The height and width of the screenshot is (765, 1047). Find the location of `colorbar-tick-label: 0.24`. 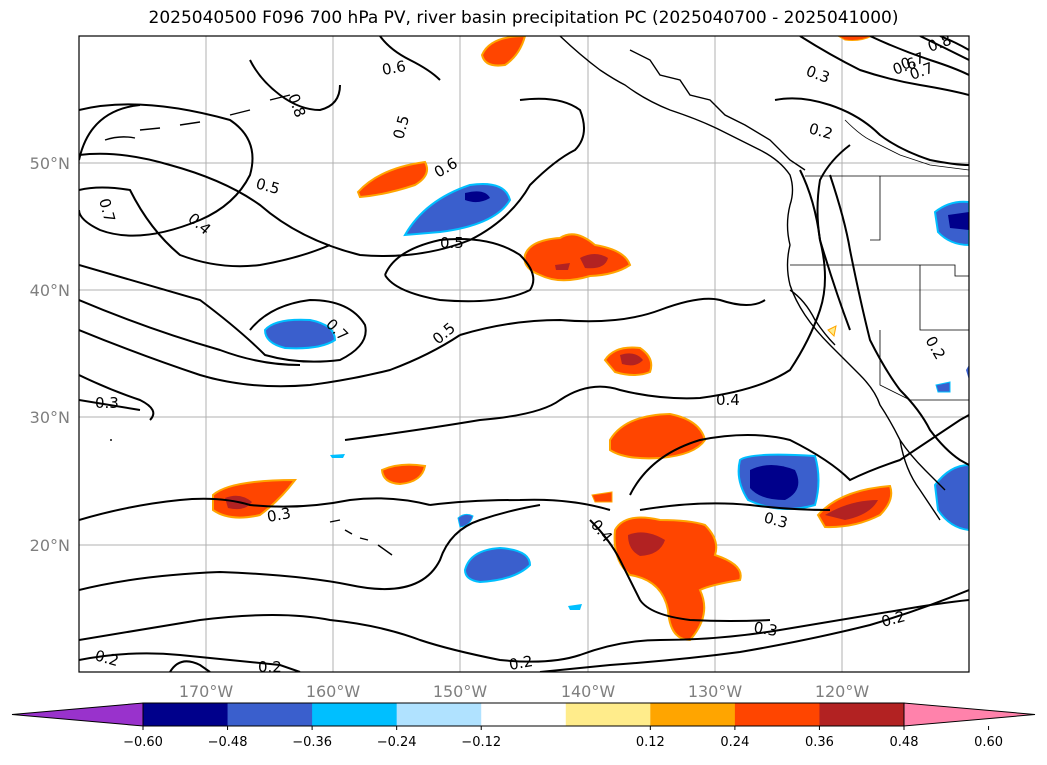

colorbar-tick-label: 0.24 is located at coordinates (734, 742).